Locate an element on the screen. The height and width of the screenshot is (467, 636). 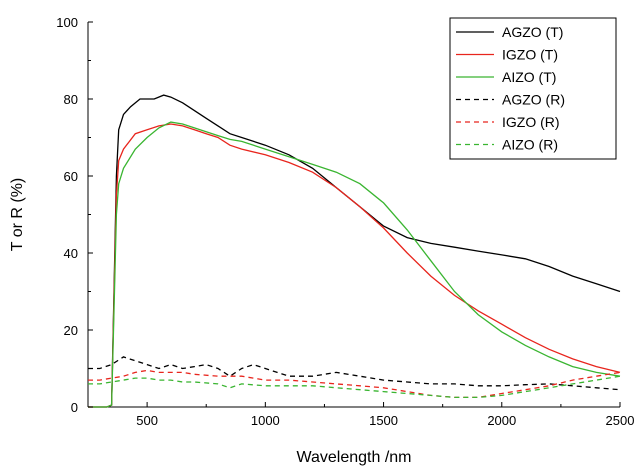
x-axis-label: Wavelength /nm is located at coordinates (353, 457).